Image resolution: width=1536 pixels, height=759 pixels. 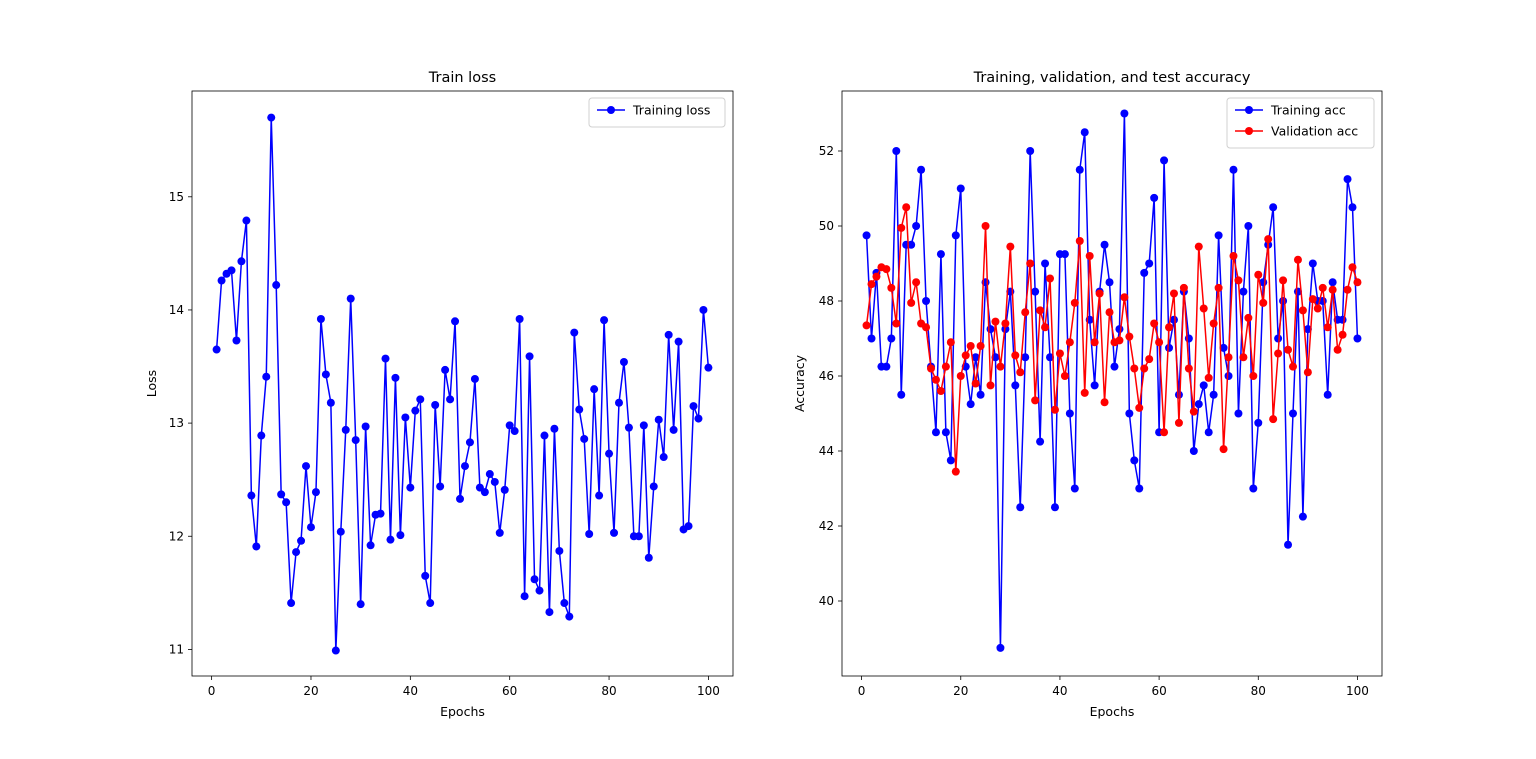 What do you see at coordinates (1112, 339) in the screenshot?
I see `series-line` at bounding box center [1112, 339].